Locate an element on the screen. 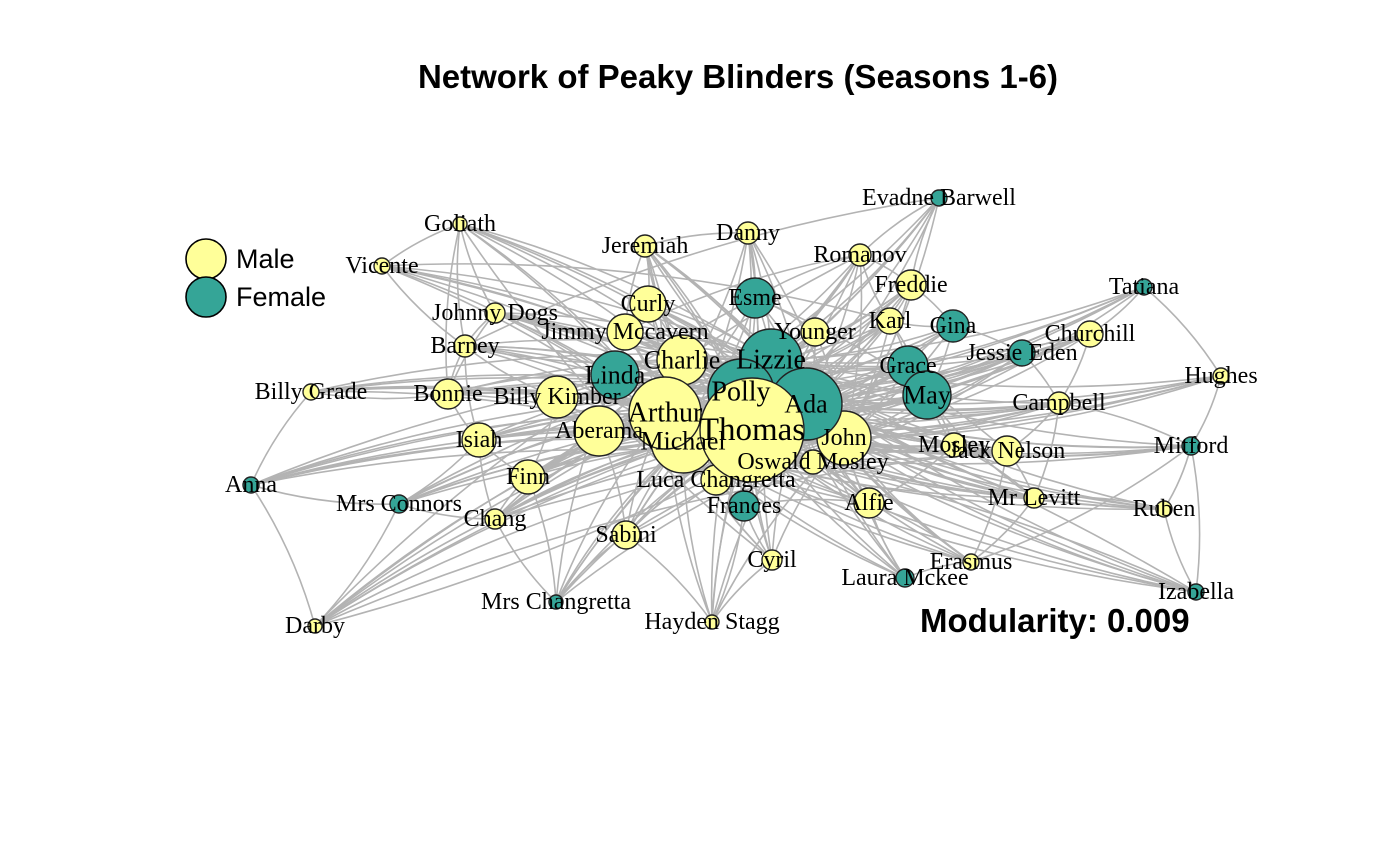 Image resolution: width=1398 pixels, height=864 pixels. node-label: Jessie Eden is located at coordinates (1021, 353).